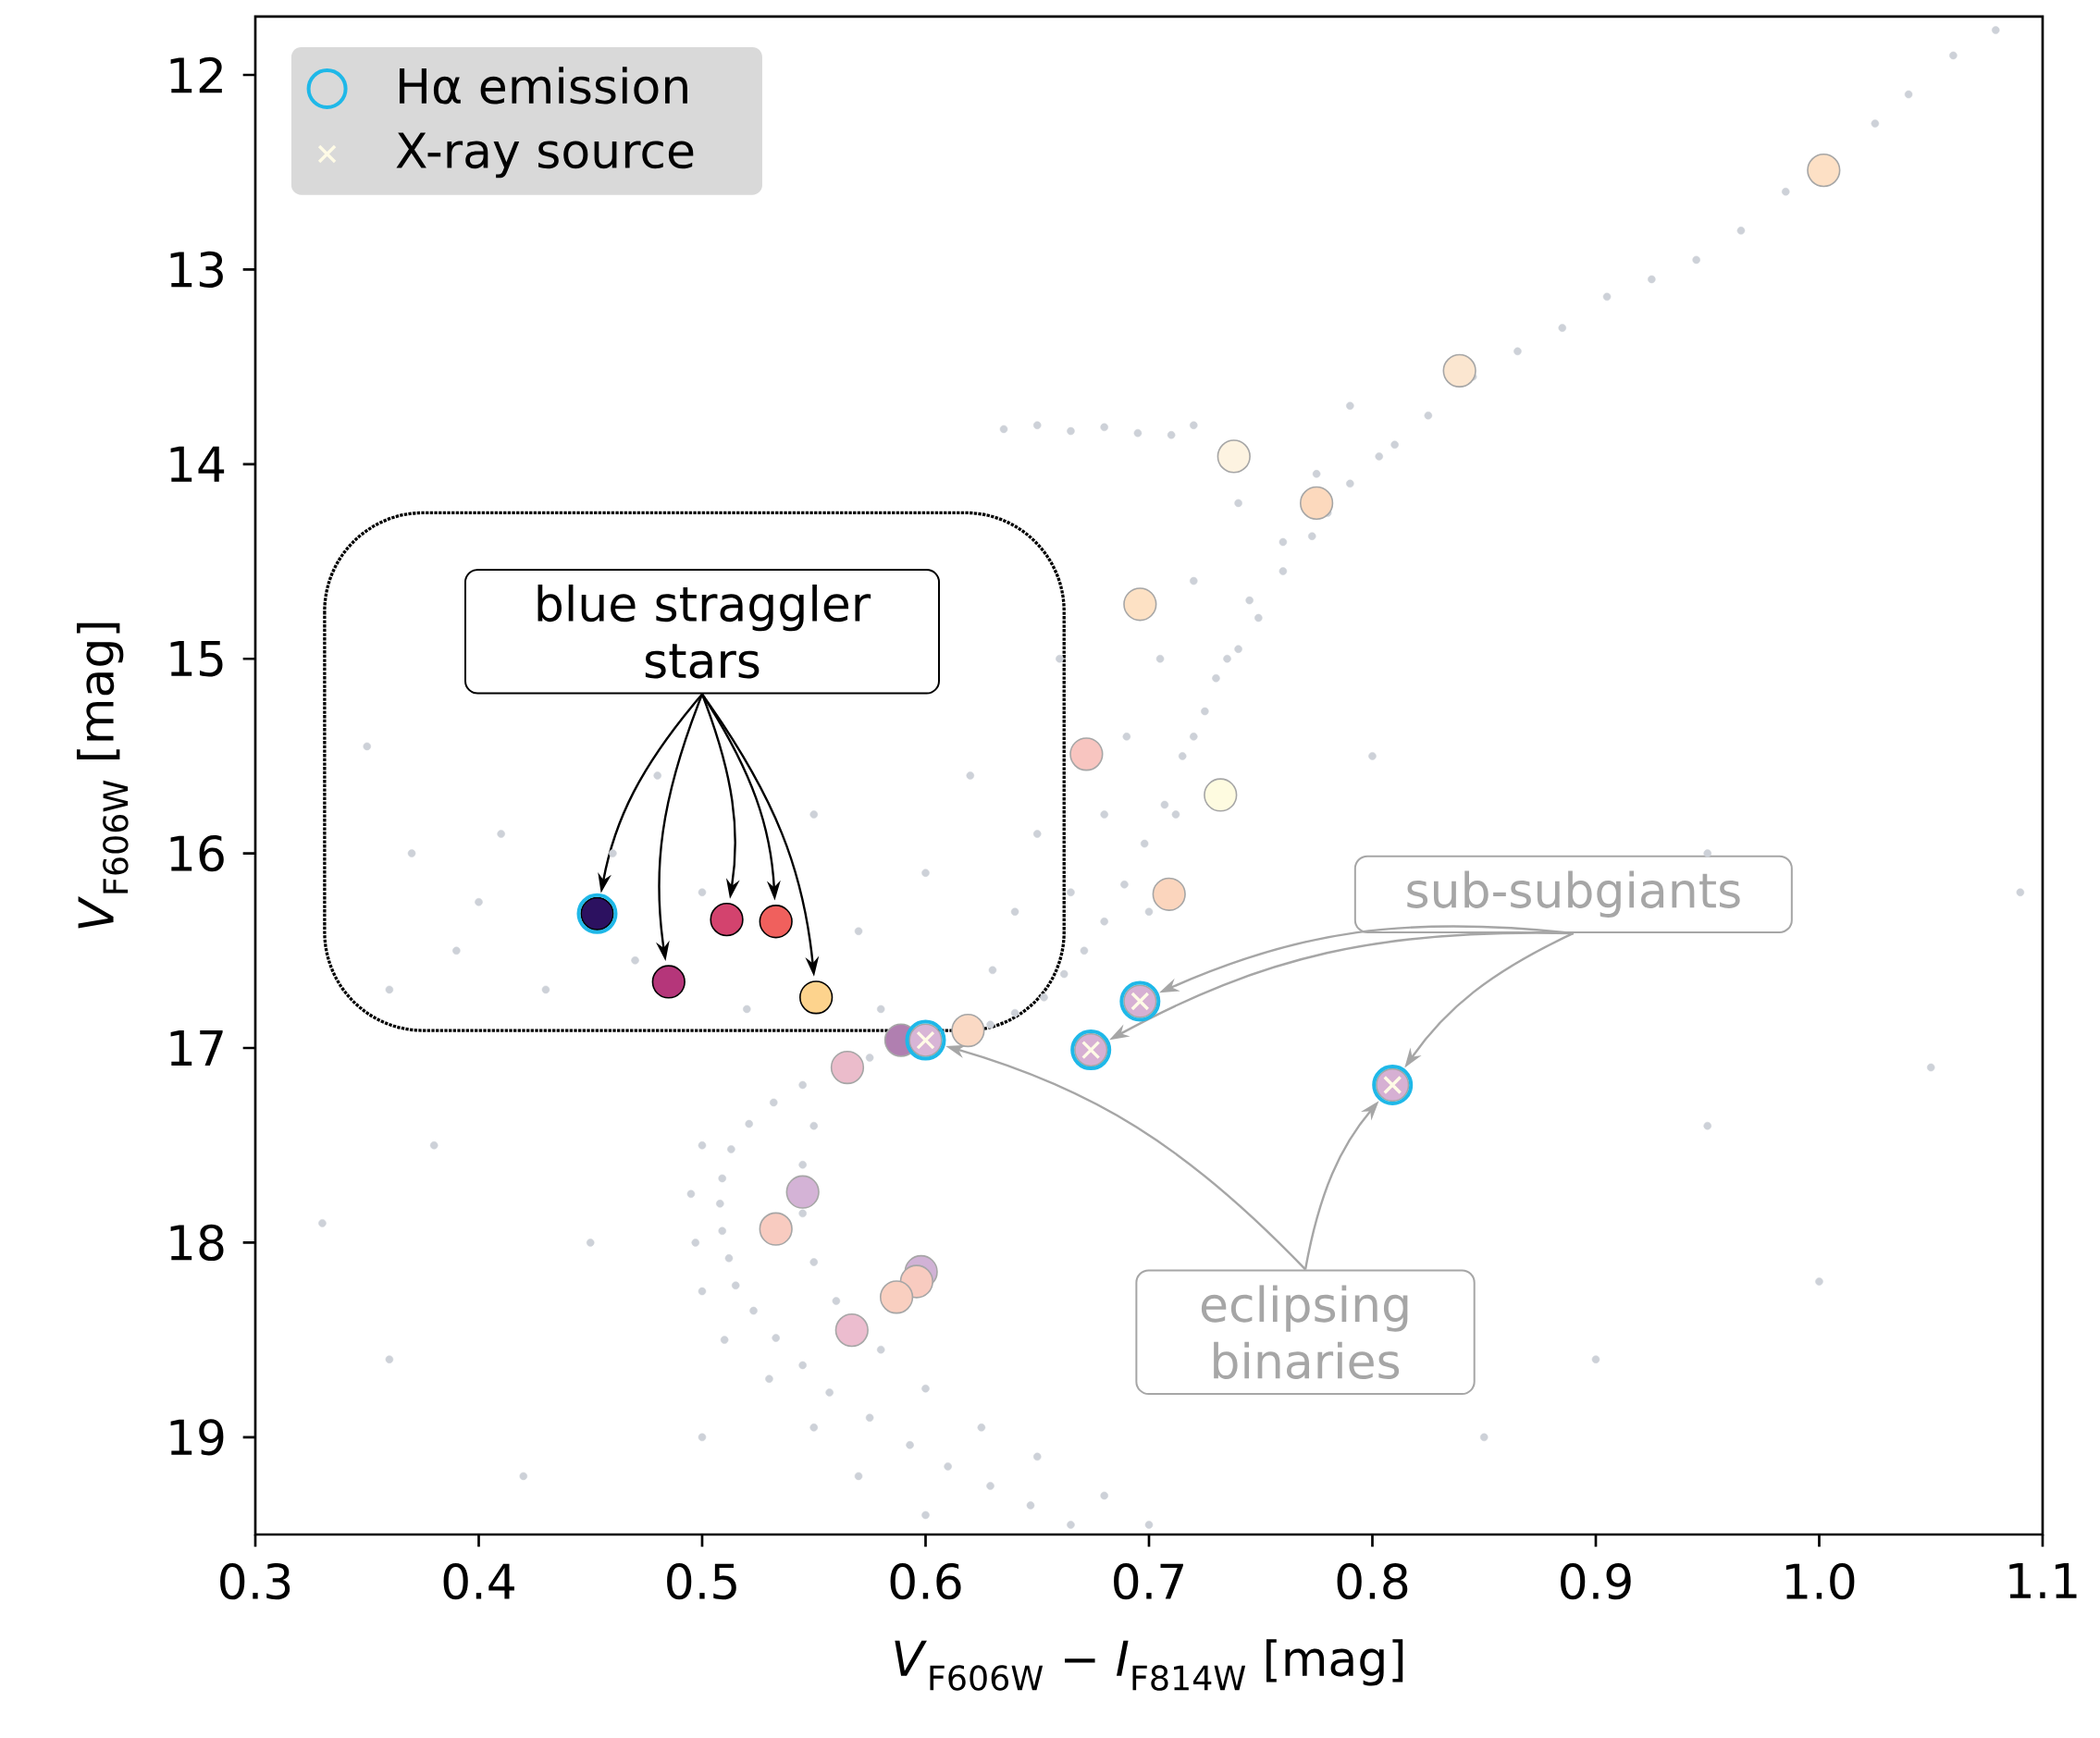  I want to click on x-tick-label: 0.4, so click(478, 1581).